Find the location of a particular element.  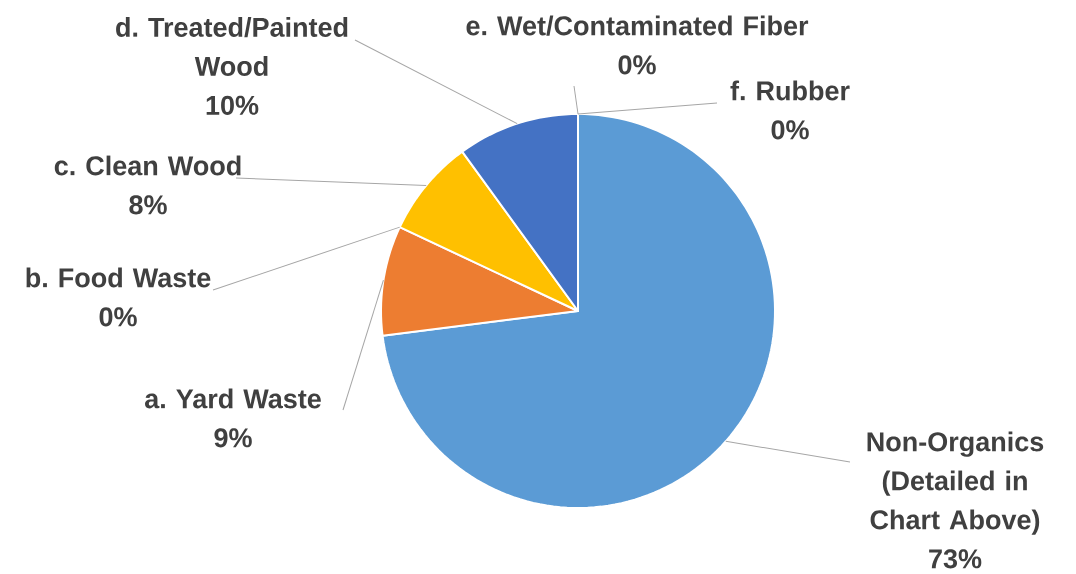

slice-label: d. Treated/Painted Wood is located at coordinates (232, 46).